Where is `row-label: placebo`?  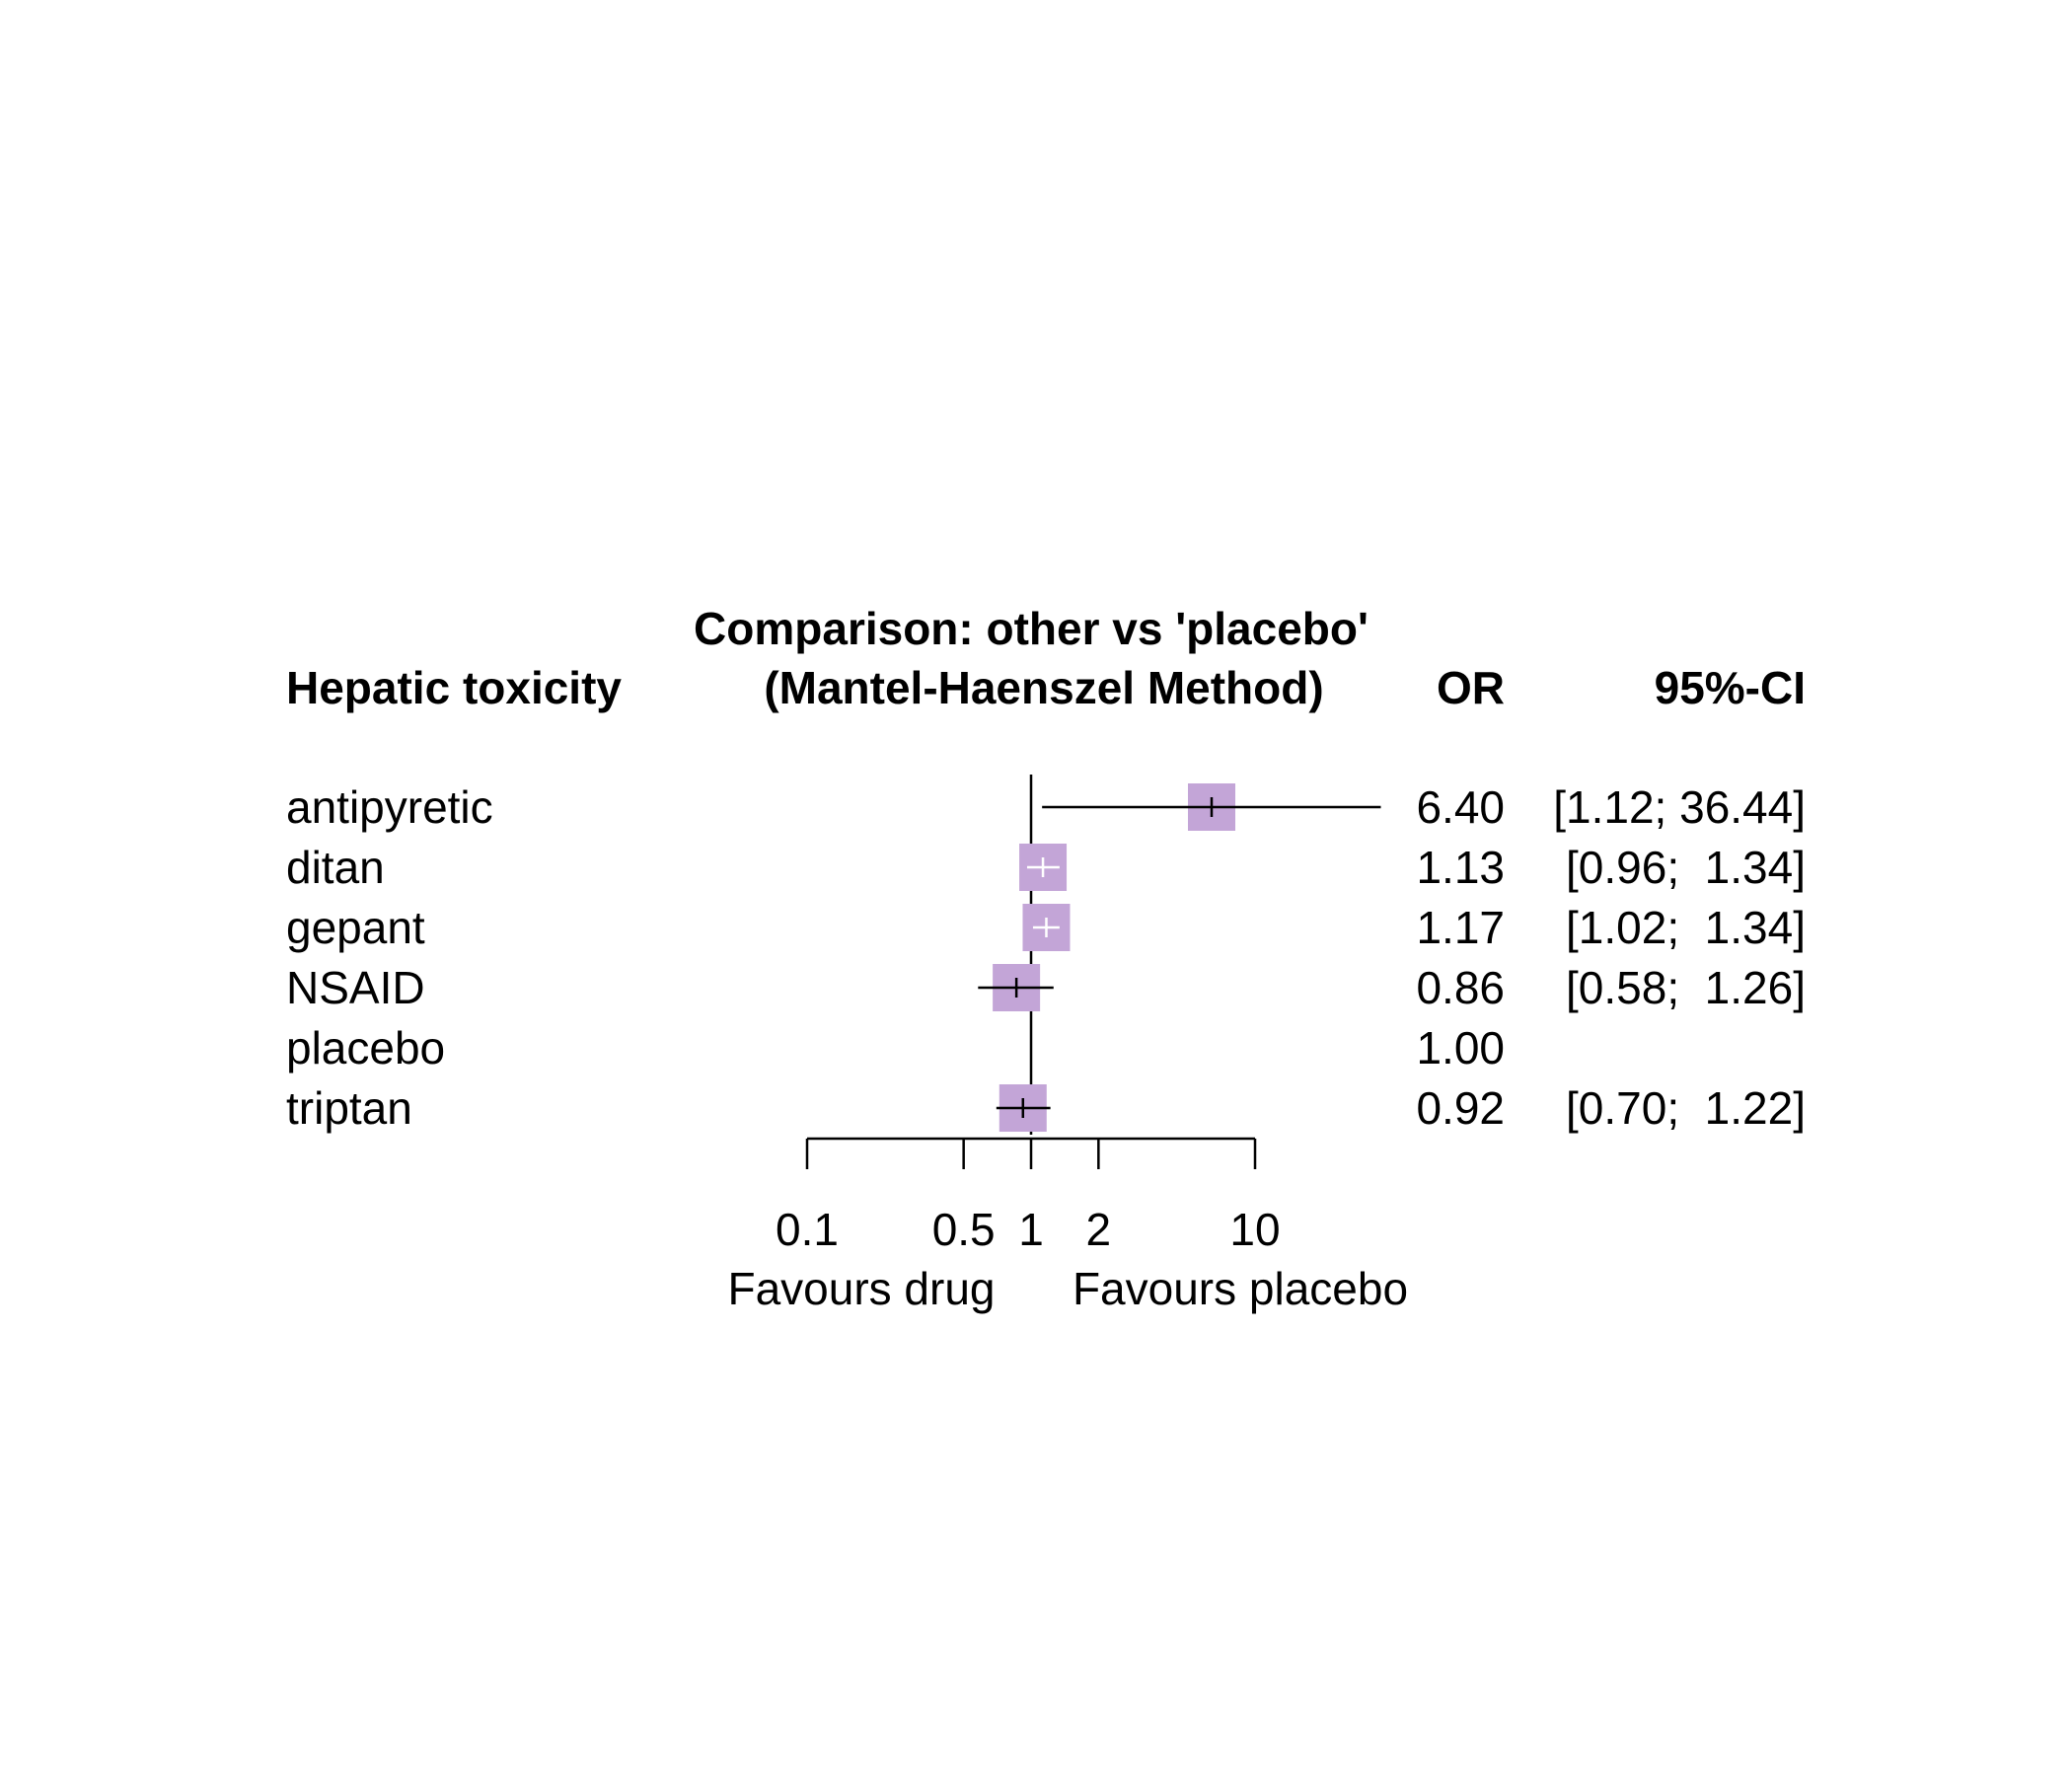 row-label: placebo is located at coordinates (366, 1047).